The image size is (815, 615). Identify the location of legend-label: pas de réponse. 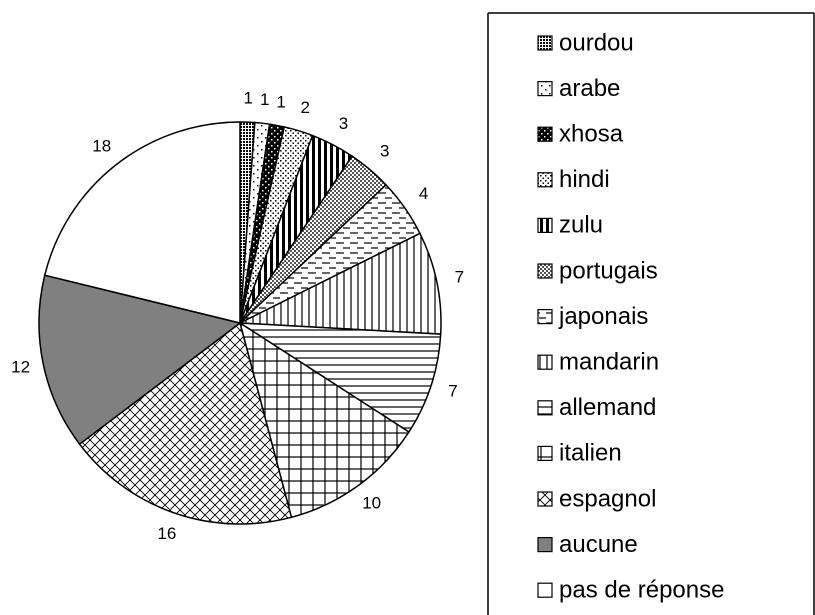
(641, 590).